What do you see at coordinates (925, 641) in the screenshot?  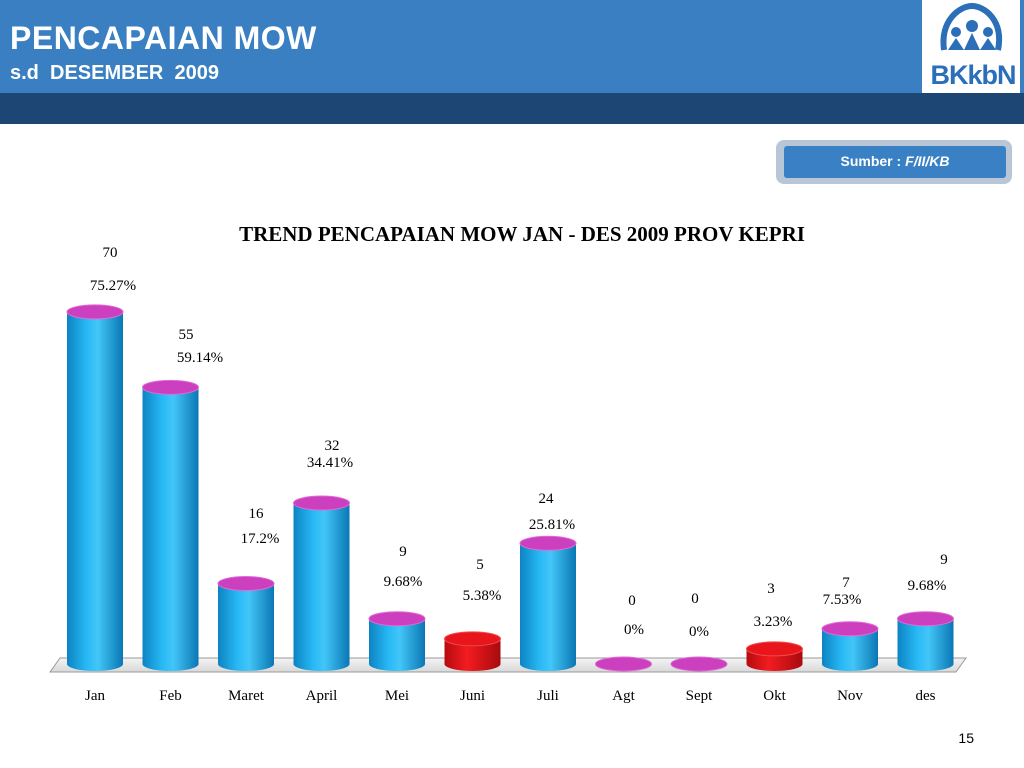 I see `bar-des` at bounding box center [925, 641].